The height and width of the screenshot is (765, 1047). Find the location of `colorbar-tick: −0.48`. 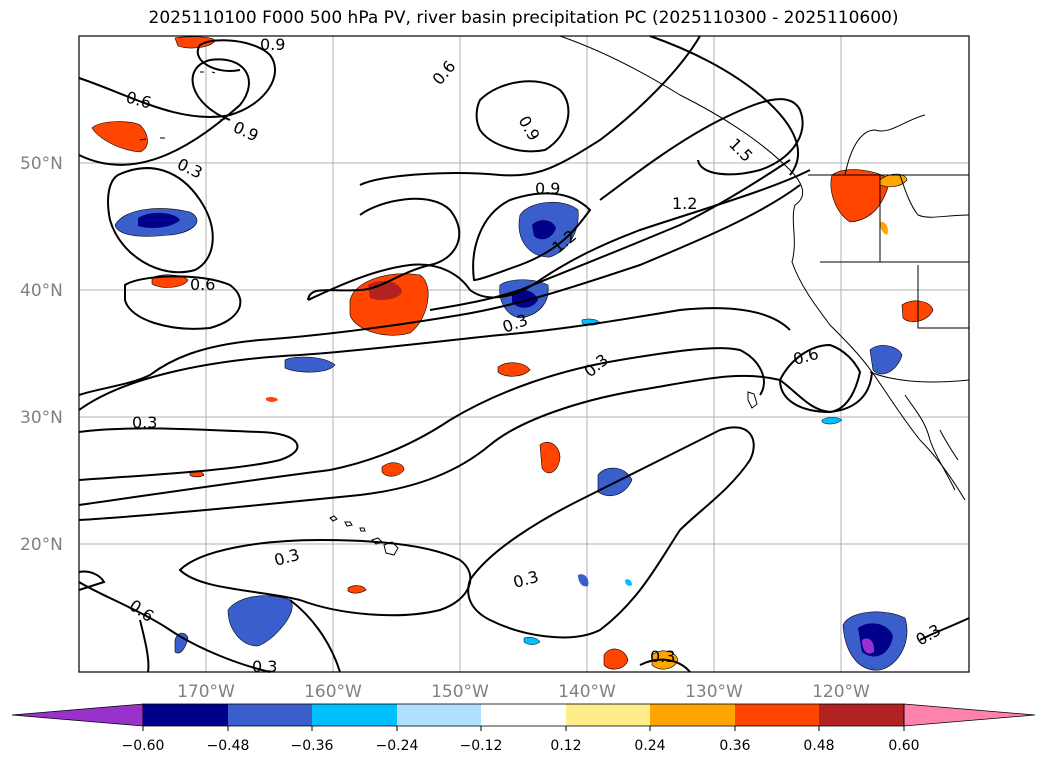

colorbar-tick: −0.48 is located at coordinates (228, 746).